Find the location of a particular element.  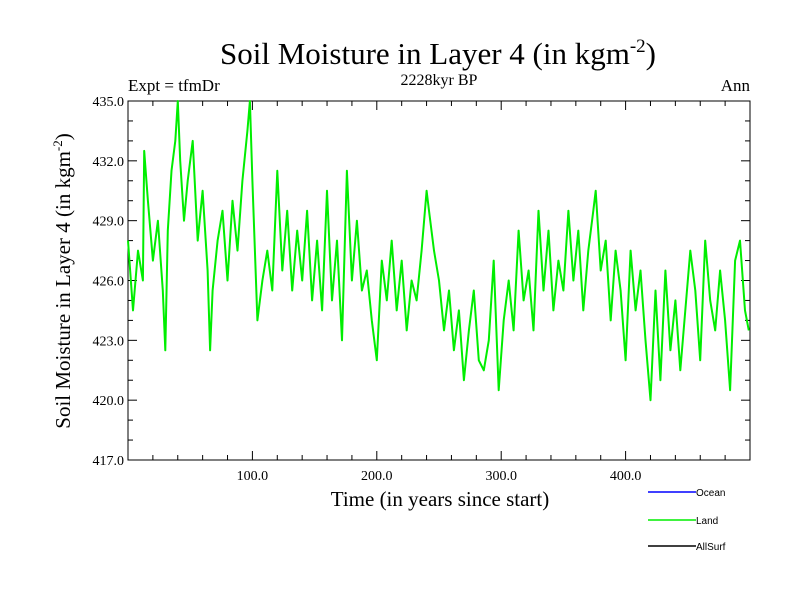

y-tick-label: 432.0 is located at coordinates (109, 162).